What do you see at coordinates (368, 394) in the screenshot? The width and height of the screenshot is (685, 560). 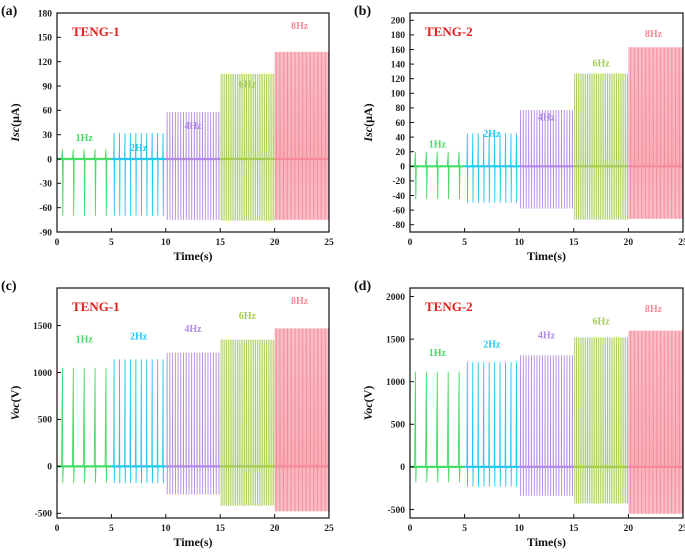 I see `y-axis-label-part: (V)` at bounding box center [368, 394].